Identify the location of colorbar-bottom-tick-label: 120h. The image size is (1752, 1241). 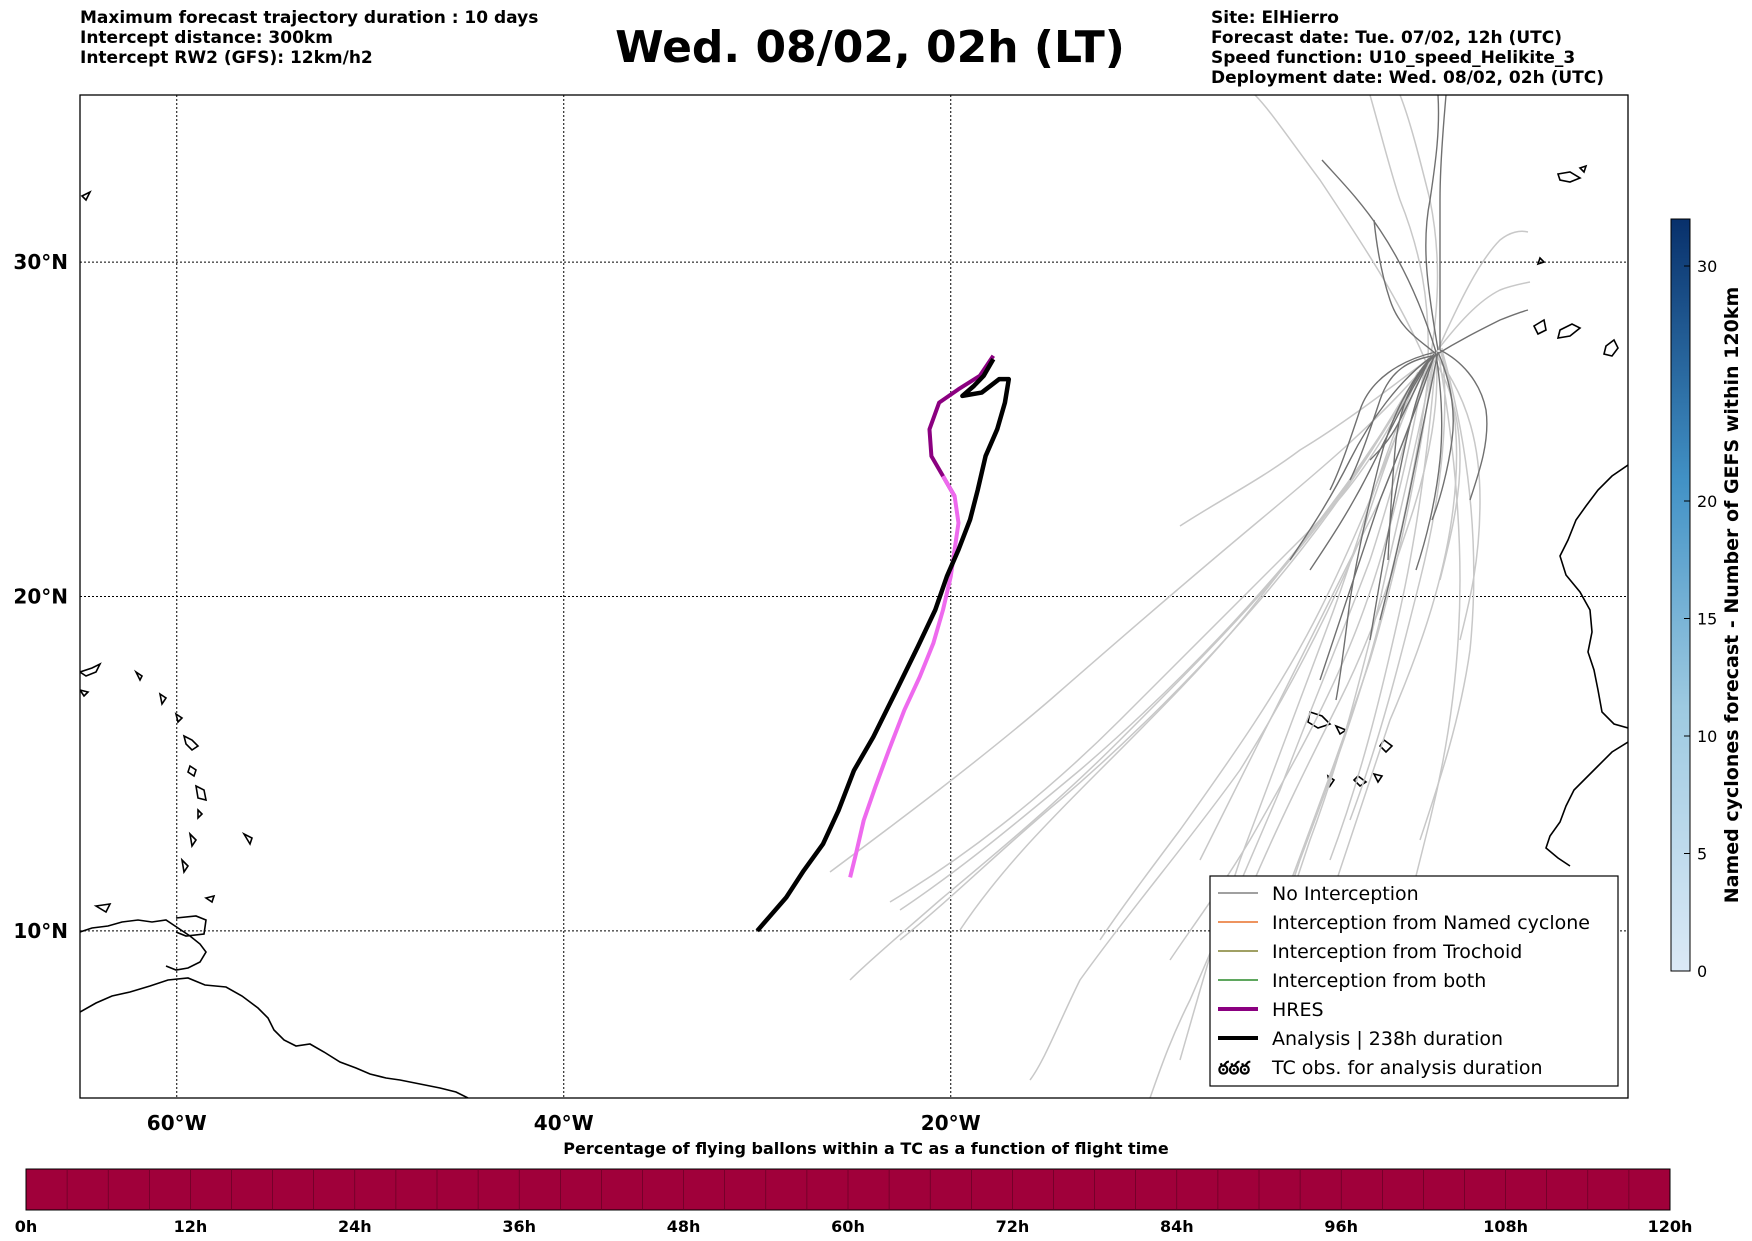
(1670, 1226).